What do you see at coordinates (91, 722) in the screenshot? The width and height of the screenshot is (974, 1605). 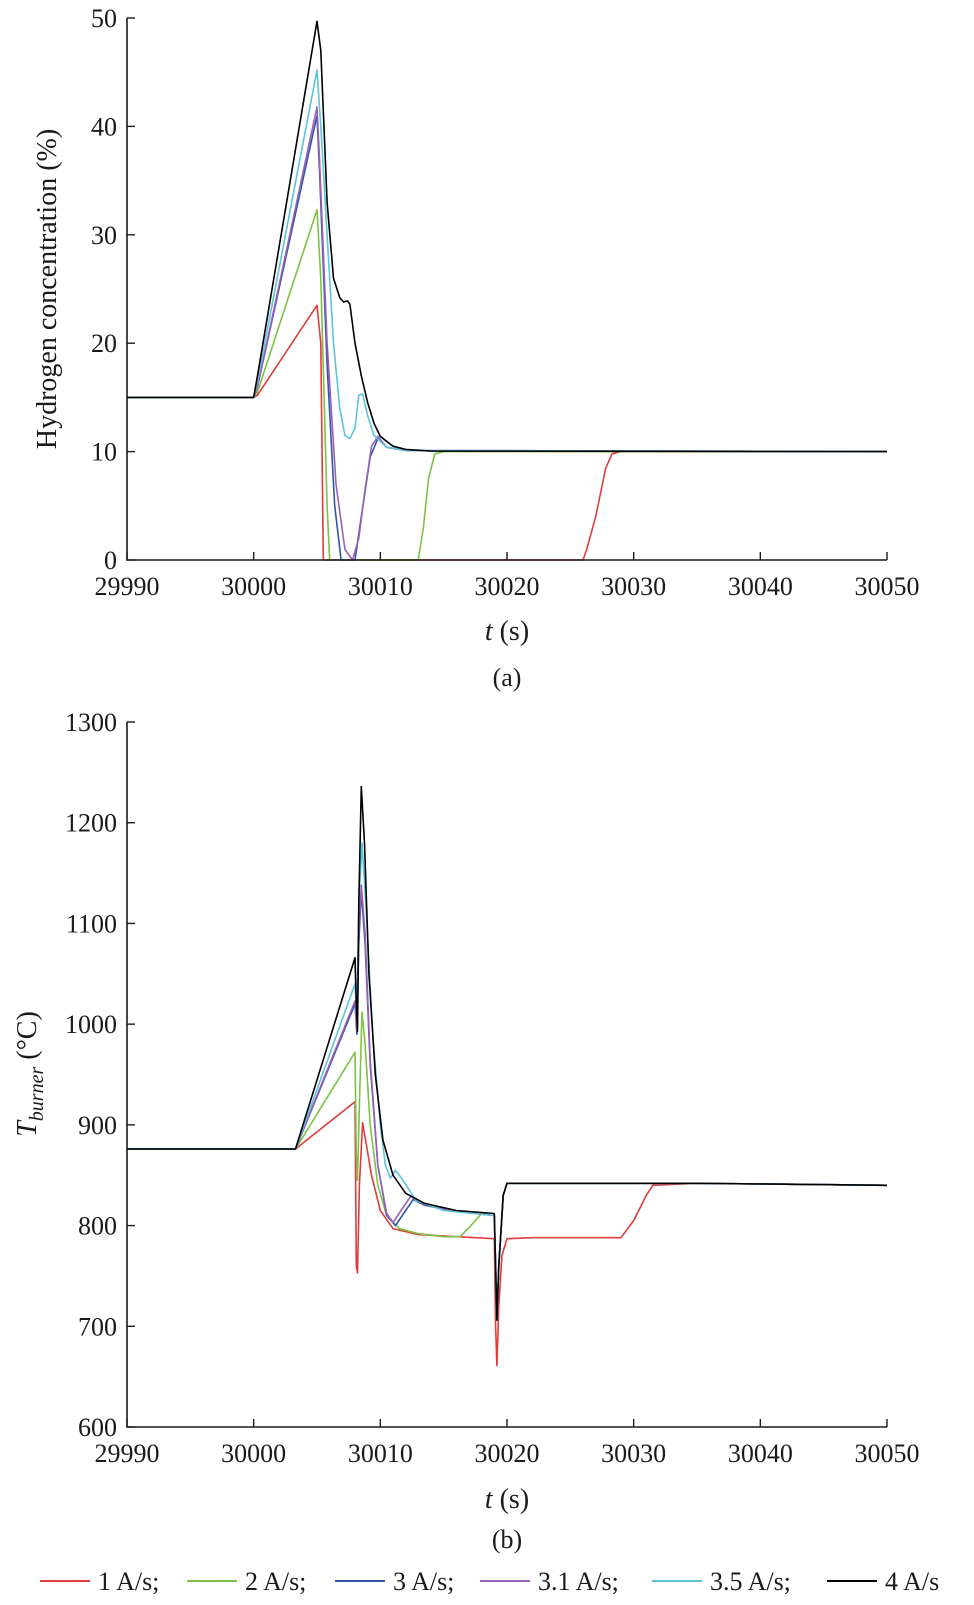 I see `panel-b-y-tick-label-7: 1300` at bounding box center [91, 722].